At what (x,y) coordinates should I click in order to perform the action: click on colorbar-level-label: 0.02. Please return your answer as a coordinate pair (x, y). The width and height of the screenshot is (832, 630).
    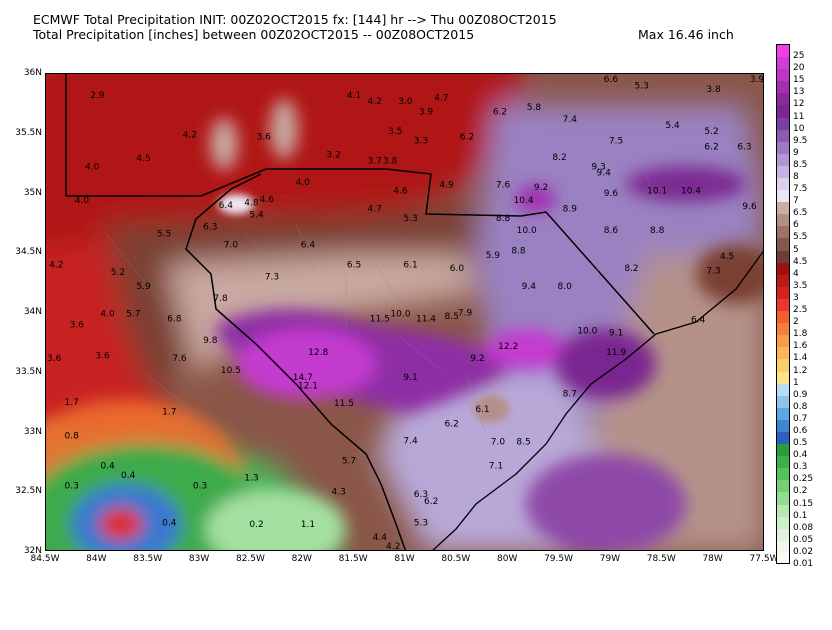
    Looking at the image, I should click on (803, 551).